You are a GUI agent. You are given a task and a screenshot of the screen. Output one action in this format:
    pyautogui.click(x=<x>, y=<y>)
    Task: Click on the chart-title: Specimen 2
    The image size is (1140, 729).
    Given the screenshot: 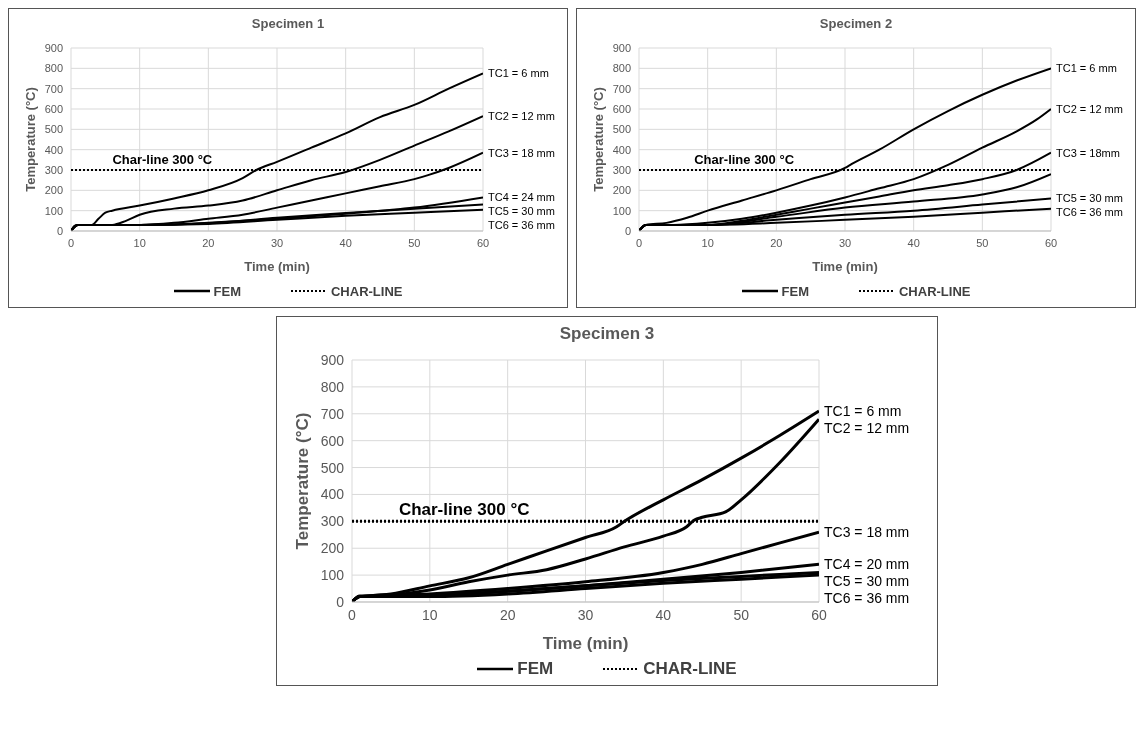 What is the action you would take?
    pyautogui.click(x=856, y=24)
    